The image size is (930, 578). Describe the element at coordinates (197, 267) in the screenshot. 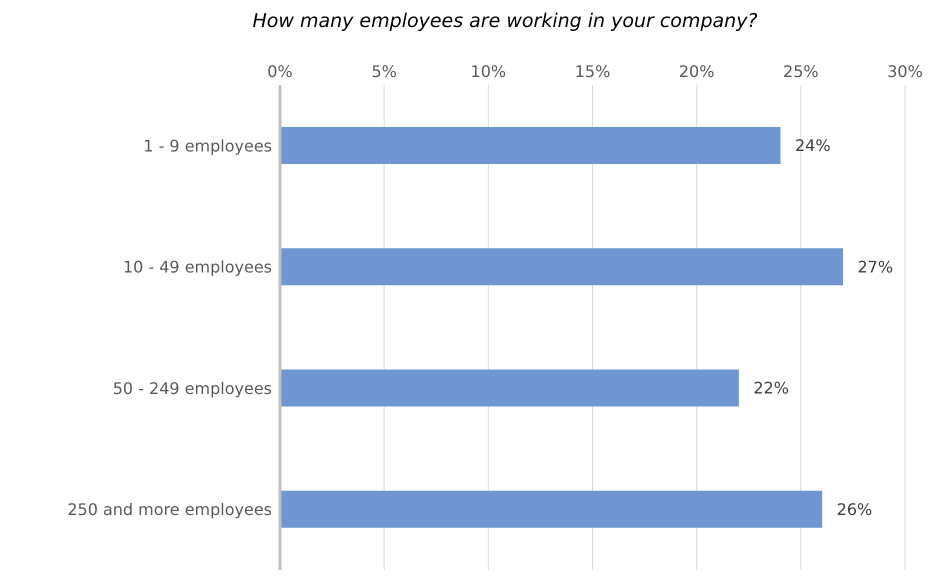

I see `y-tick-label: 10 - 49 employees` at that location.